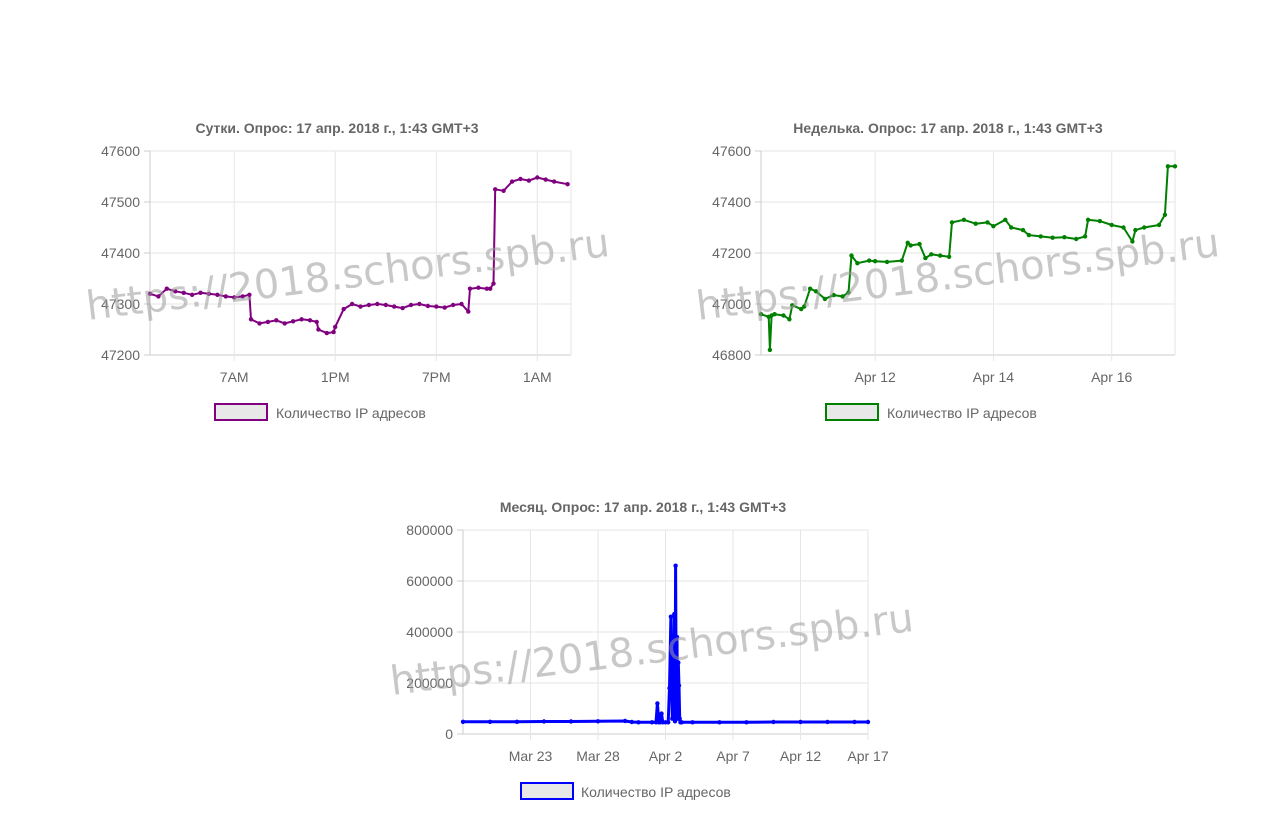 Image resolution: width=1280 pixels, height=820 pixels. Describe the element at coordinates (429, 632) in the screenshot. I see `y-tick-label: 400000` at that location.